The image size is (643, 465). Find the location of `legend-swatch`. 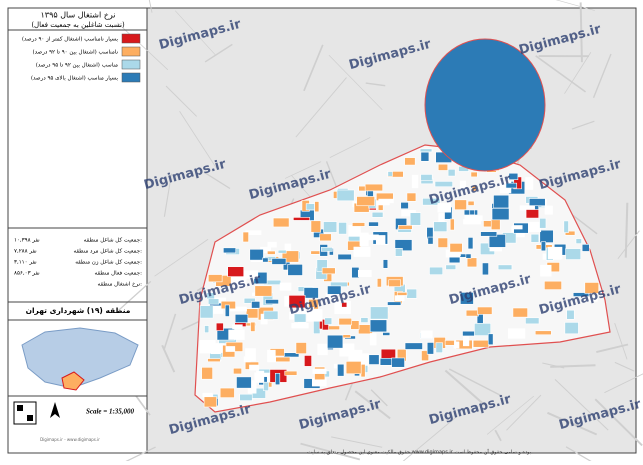

legend-swatch is located at coordinates (131, 51).